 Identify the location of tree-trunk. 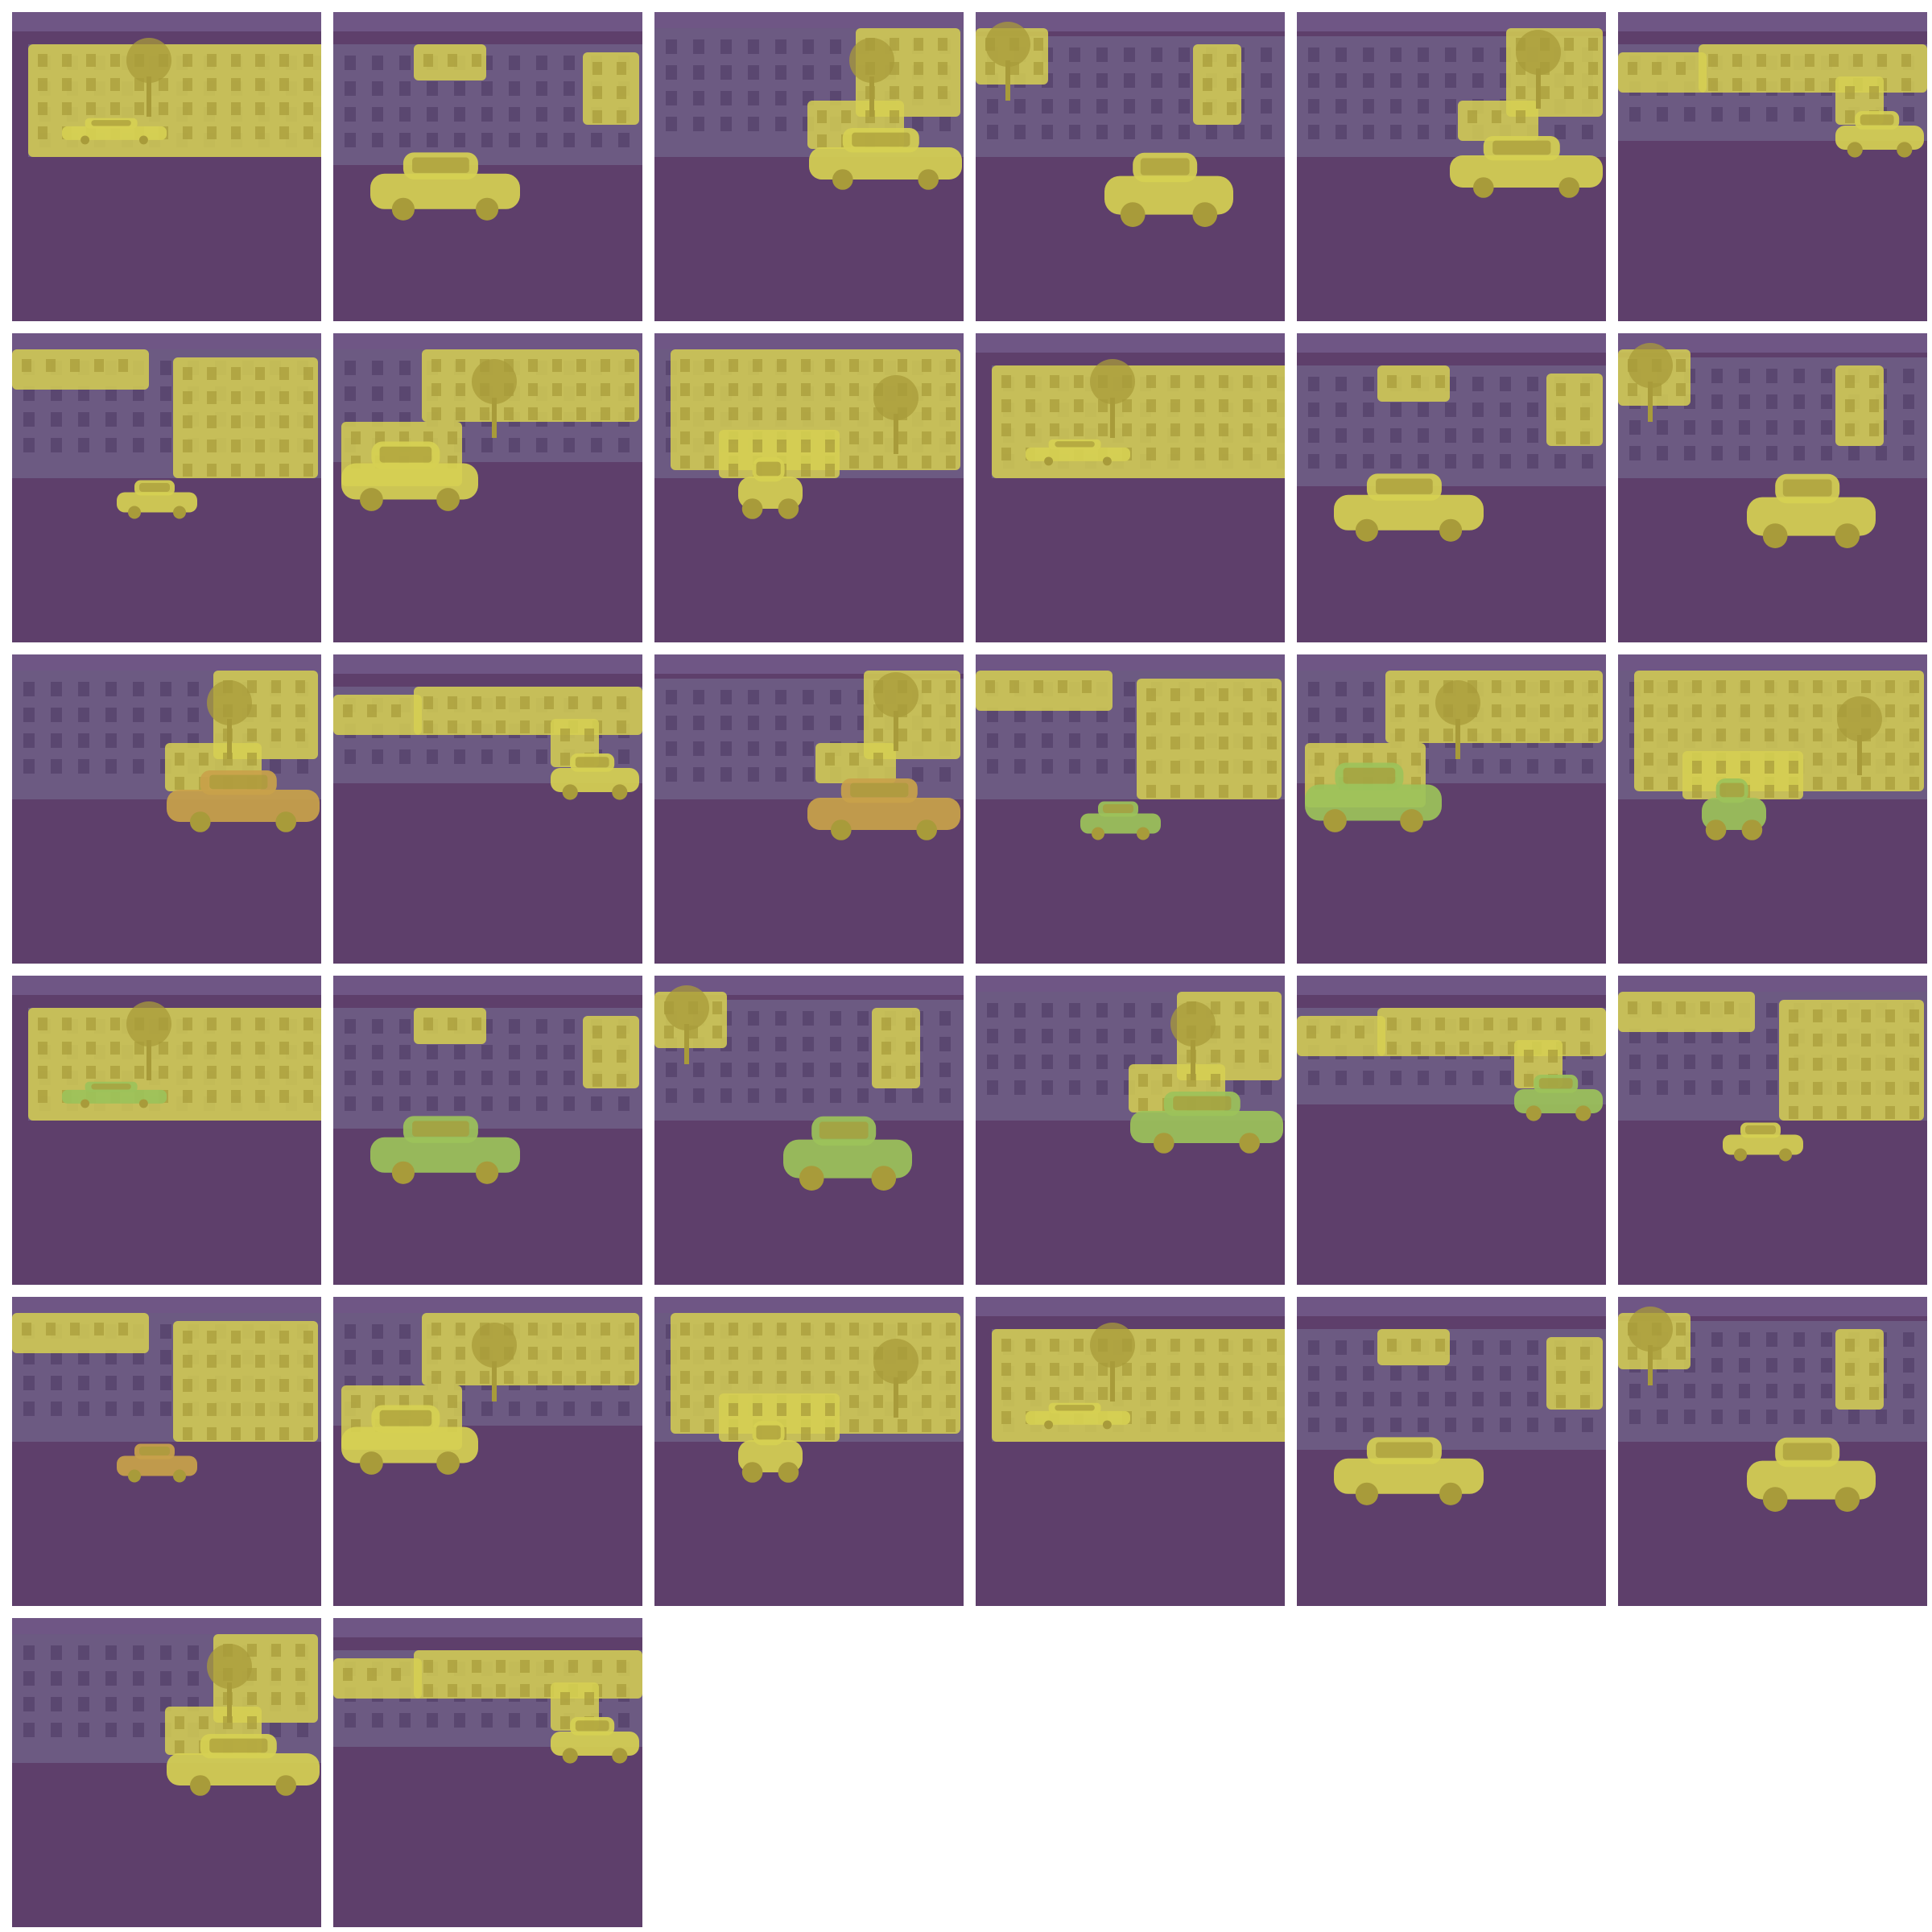
(229, 739).